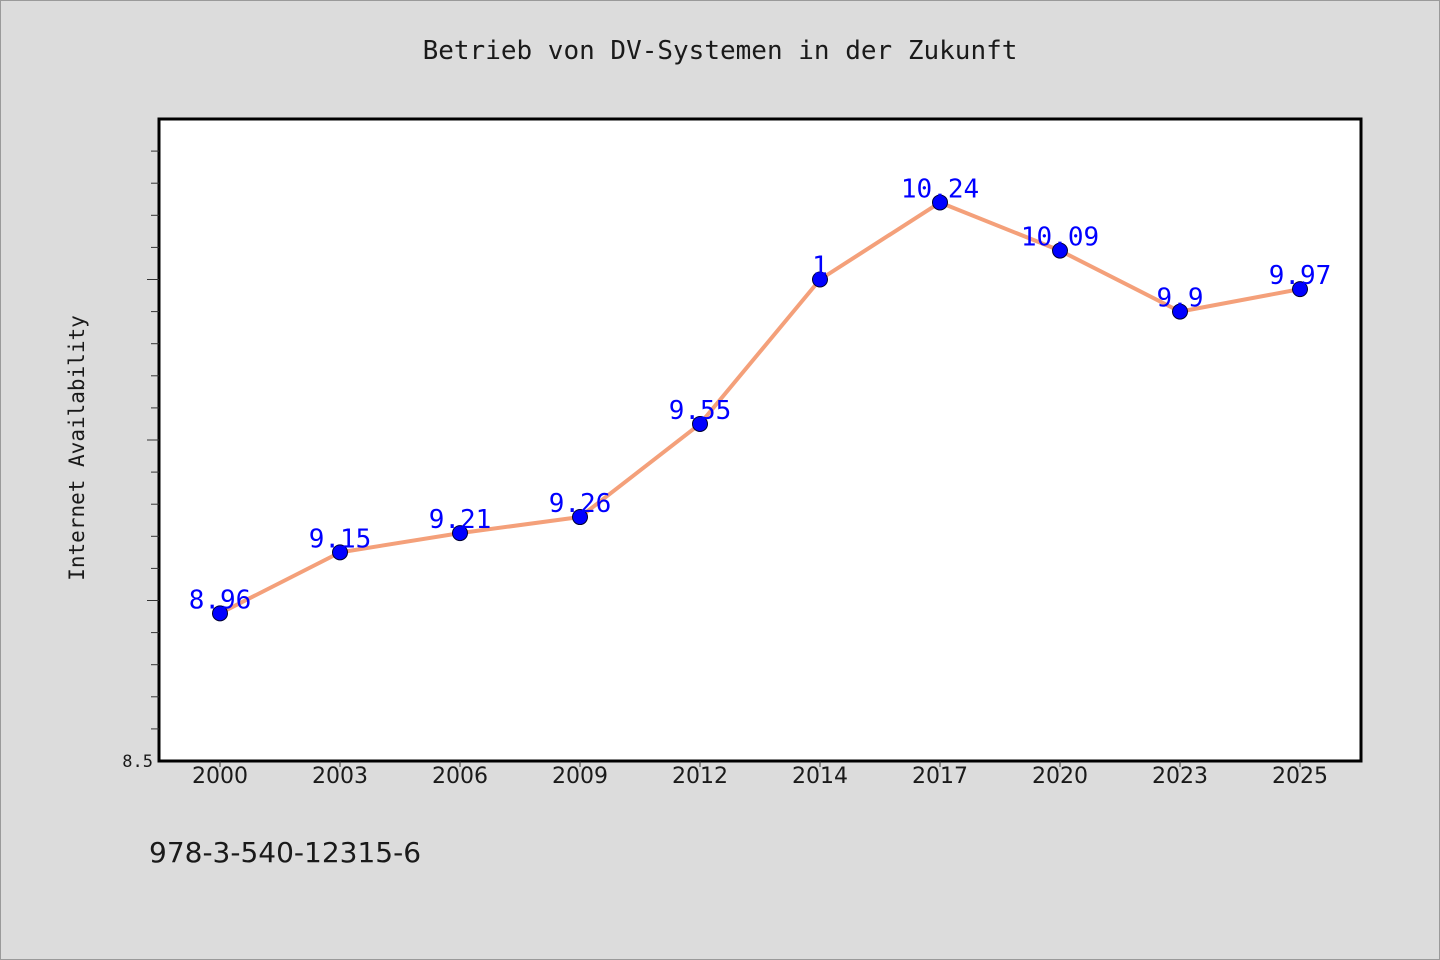 The width and height of the screenshot is (1440, 960). I want to click on data-label: 9.55, so click(700, 411).